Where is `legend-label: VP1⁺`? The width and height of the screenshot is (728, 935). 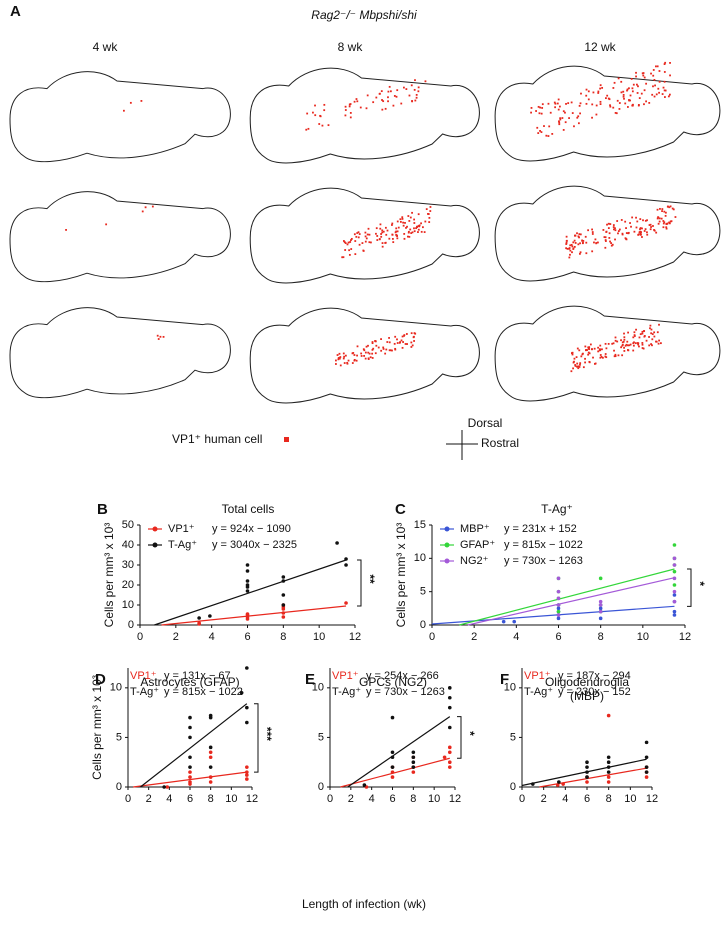
legend-label: VP1⁺ is located at coordinates (537, 676).